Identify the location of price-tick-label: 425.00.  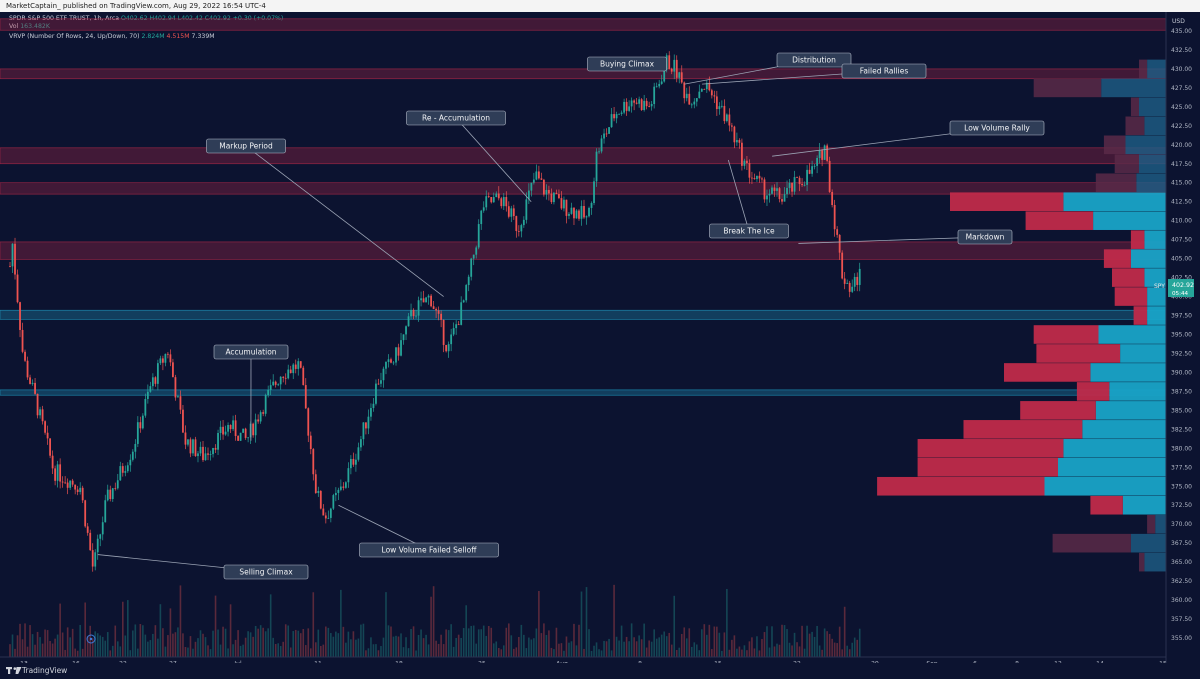
(1181, 107).